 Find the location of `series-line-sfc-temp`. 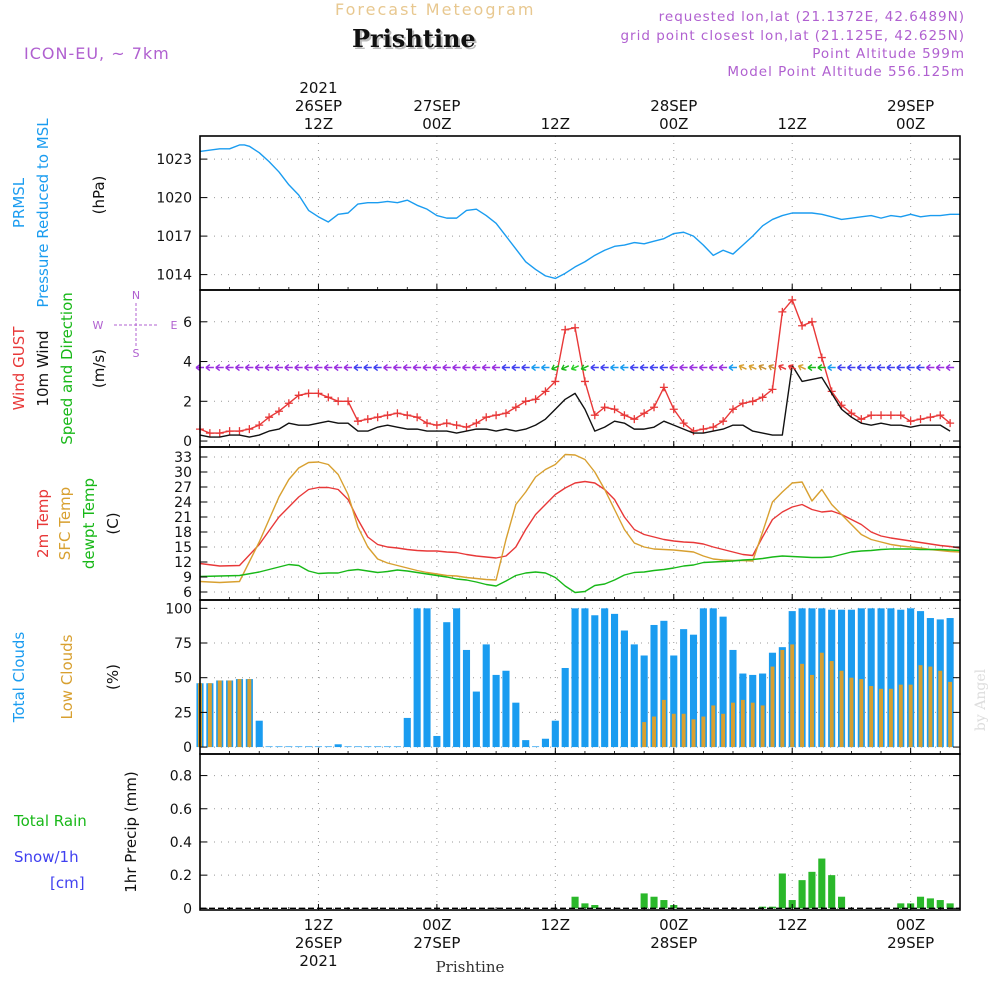

series-line-sfc-temp is located at coordinates (580, 518).